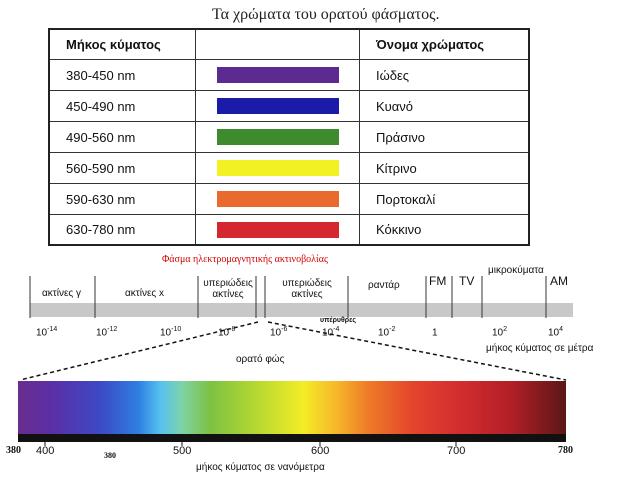  I want to click on band-label-radar: ραντάρ, so click(384, 285).